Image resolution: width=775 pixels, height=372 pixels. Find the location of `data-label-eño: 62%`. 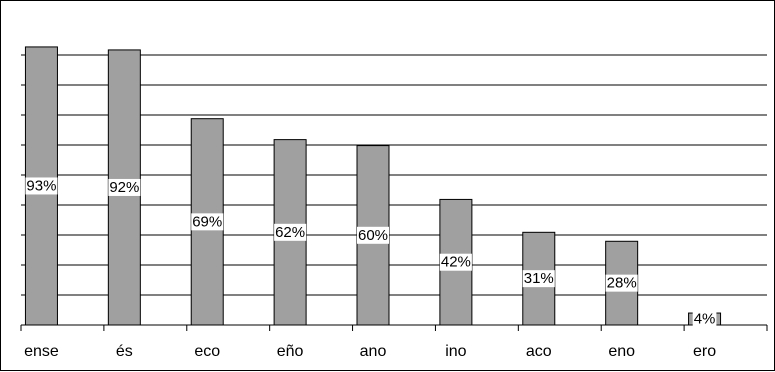

data-label-eño: 62% is located at coordinates (290, 232).